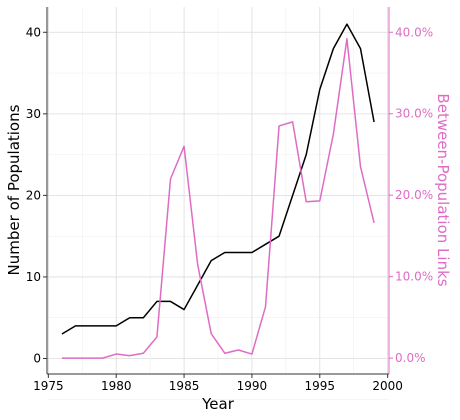 This screenshot has width=460, height=420. I want to click on x-tick-label: 1980, so click(116, 386).